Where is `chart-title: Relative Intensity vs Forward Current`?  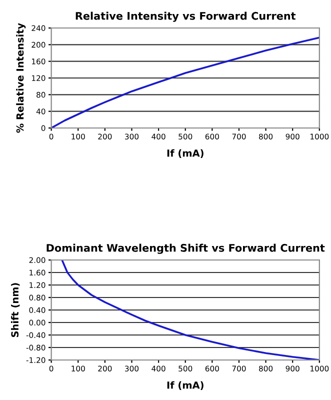
chart-title: Relative Intensity vs Forward Current is located at coordinates (186, 17).